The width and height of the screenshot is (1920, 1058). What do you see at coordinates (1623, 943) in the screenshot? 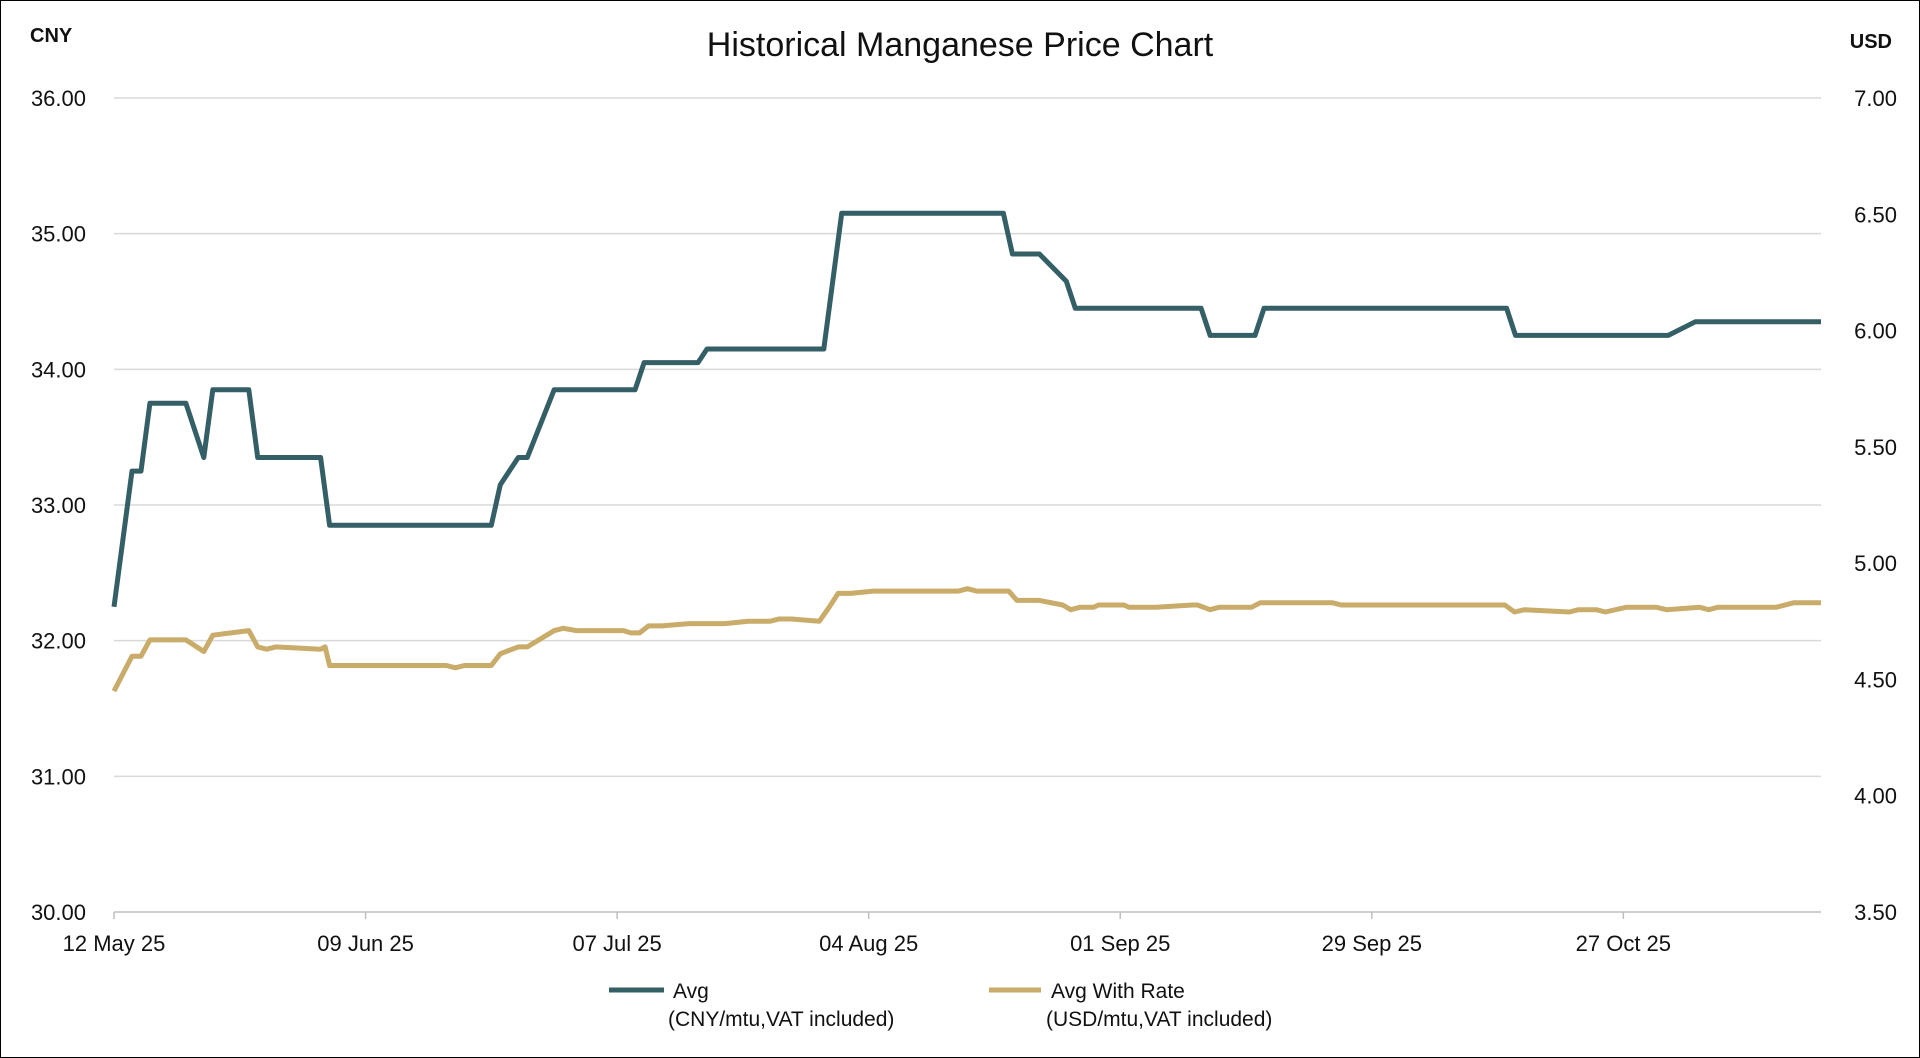
I see `x-tick-label: 27 Oct 25` at bounding box center [1623, 943].